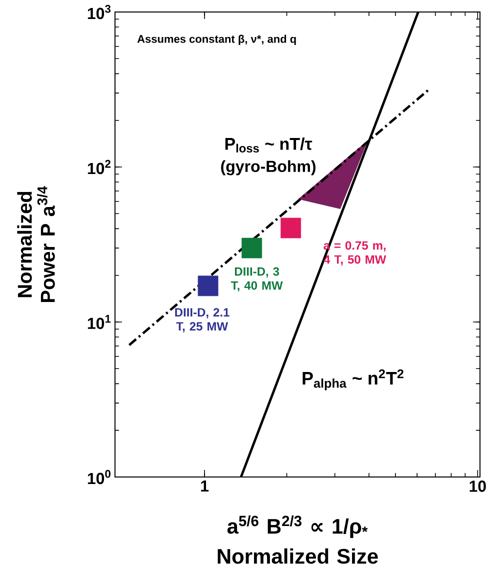 This screenshot has width=490, height=582. I want to click on y-tick-label: 10$^{3}$, so click(99, 12).